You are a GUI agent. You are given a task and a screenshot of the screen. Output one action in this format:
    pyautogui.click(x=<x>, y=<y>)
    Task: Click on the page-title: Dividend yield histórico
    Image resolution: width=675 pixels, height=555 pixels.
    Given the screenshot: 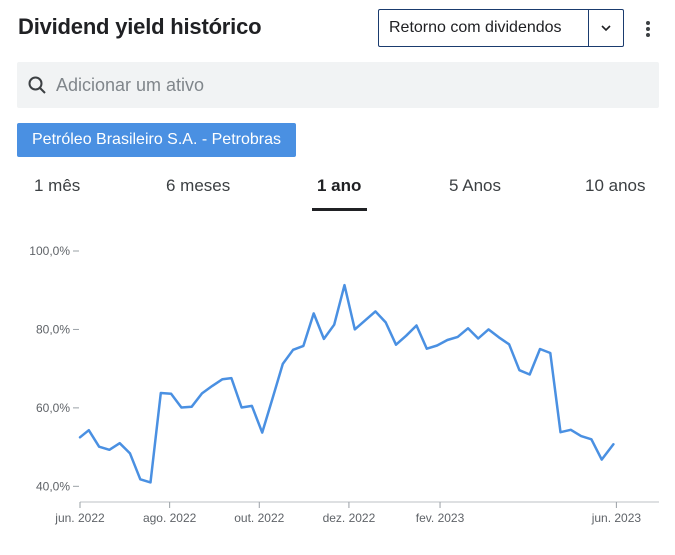 What is the action you would take?
    pyautogui.click(x=140, y=26)
    